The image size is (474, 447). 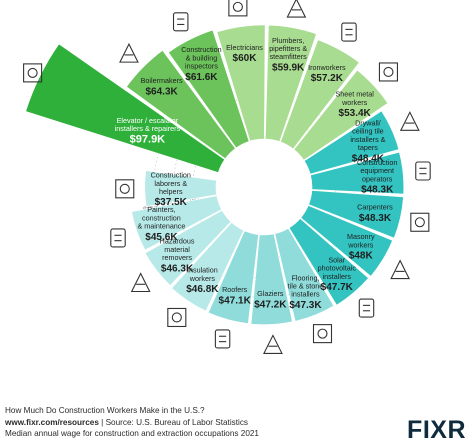 What do you see at coordinates (202, 270) in the screenshot?
I see `category-label: Insulation` at bounding box center [202, 270].